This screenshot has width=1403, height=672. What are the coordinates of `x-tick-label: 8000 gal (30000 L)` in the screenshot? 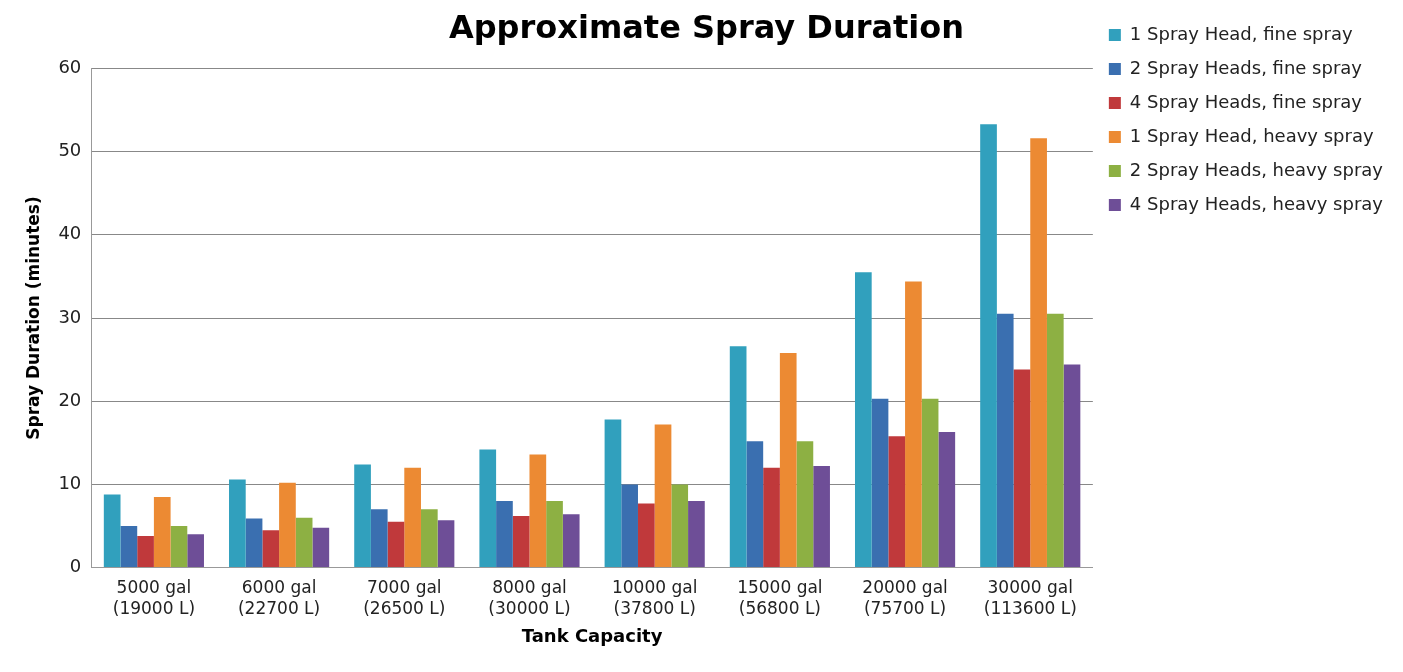 It's located at (529, 597).